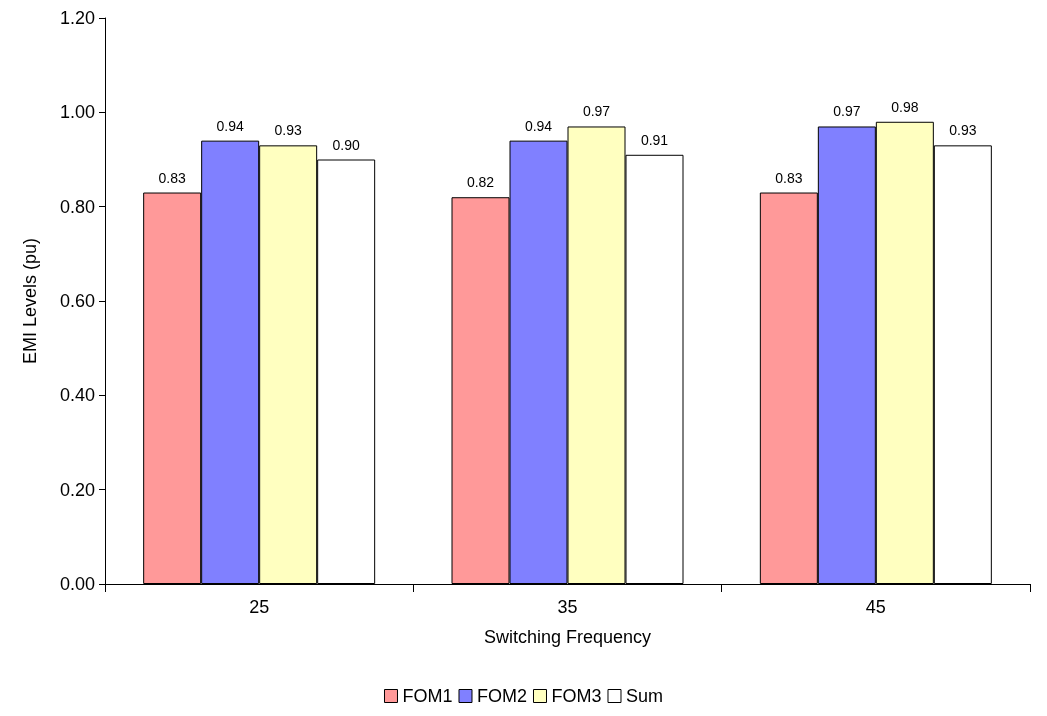 The height and width of the screenshot is (716, 1047). I want to click on legend-label: Sum, so click(645, 696).